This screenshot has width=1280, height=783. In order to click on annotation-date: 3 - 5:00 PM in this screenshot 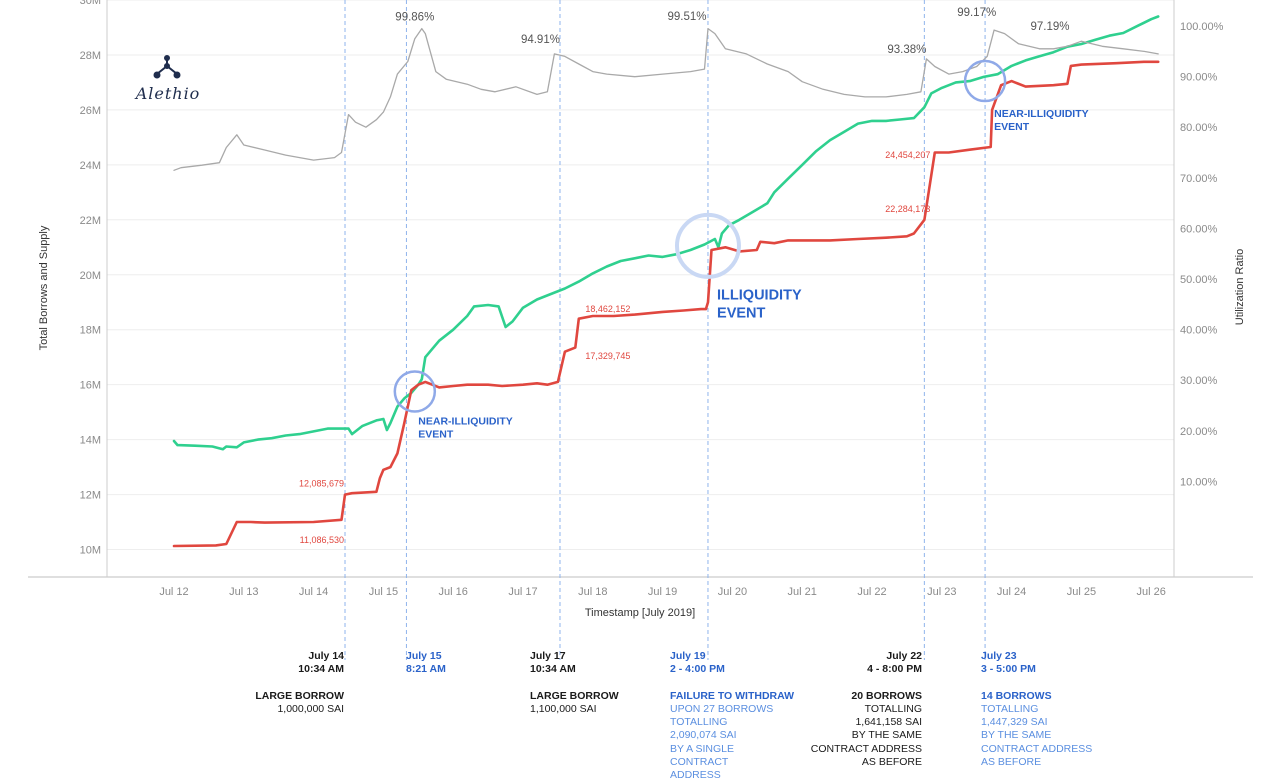, I will do `click(1008, 669)`.